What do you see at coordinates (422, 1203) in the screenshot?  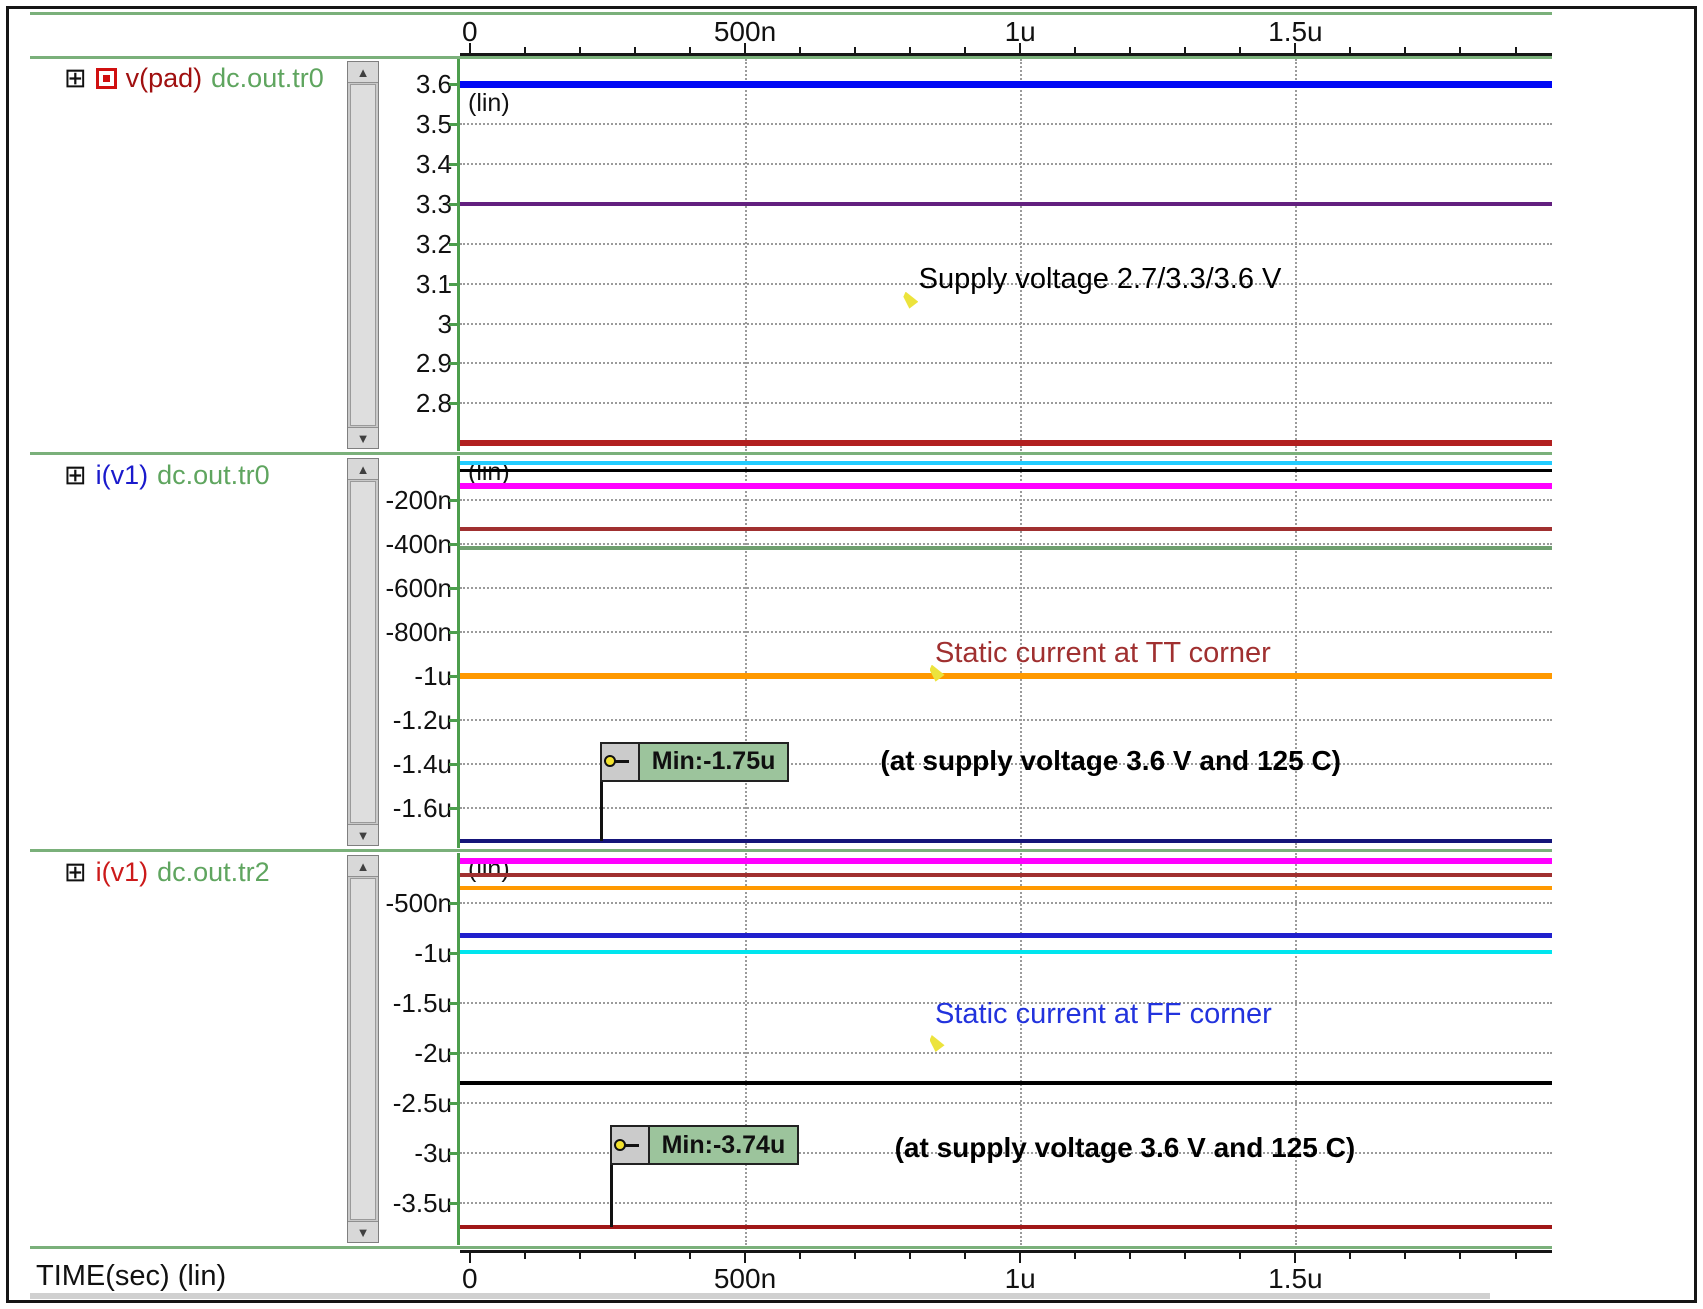 I see `y-tick-label: -3.5u` at bounding box center [422, 1203].